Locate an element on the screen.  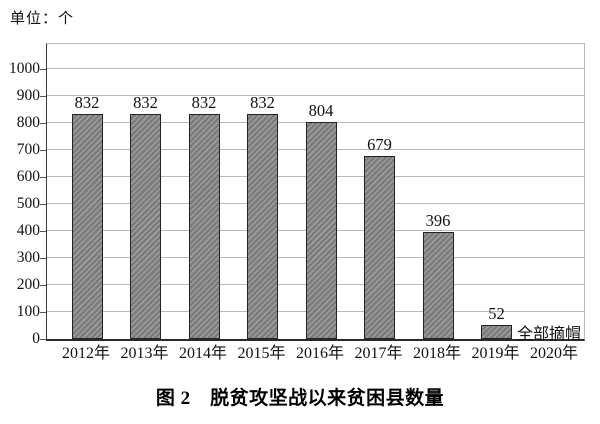
unit-label: 单位：个 is located at coordinates (42, 19).